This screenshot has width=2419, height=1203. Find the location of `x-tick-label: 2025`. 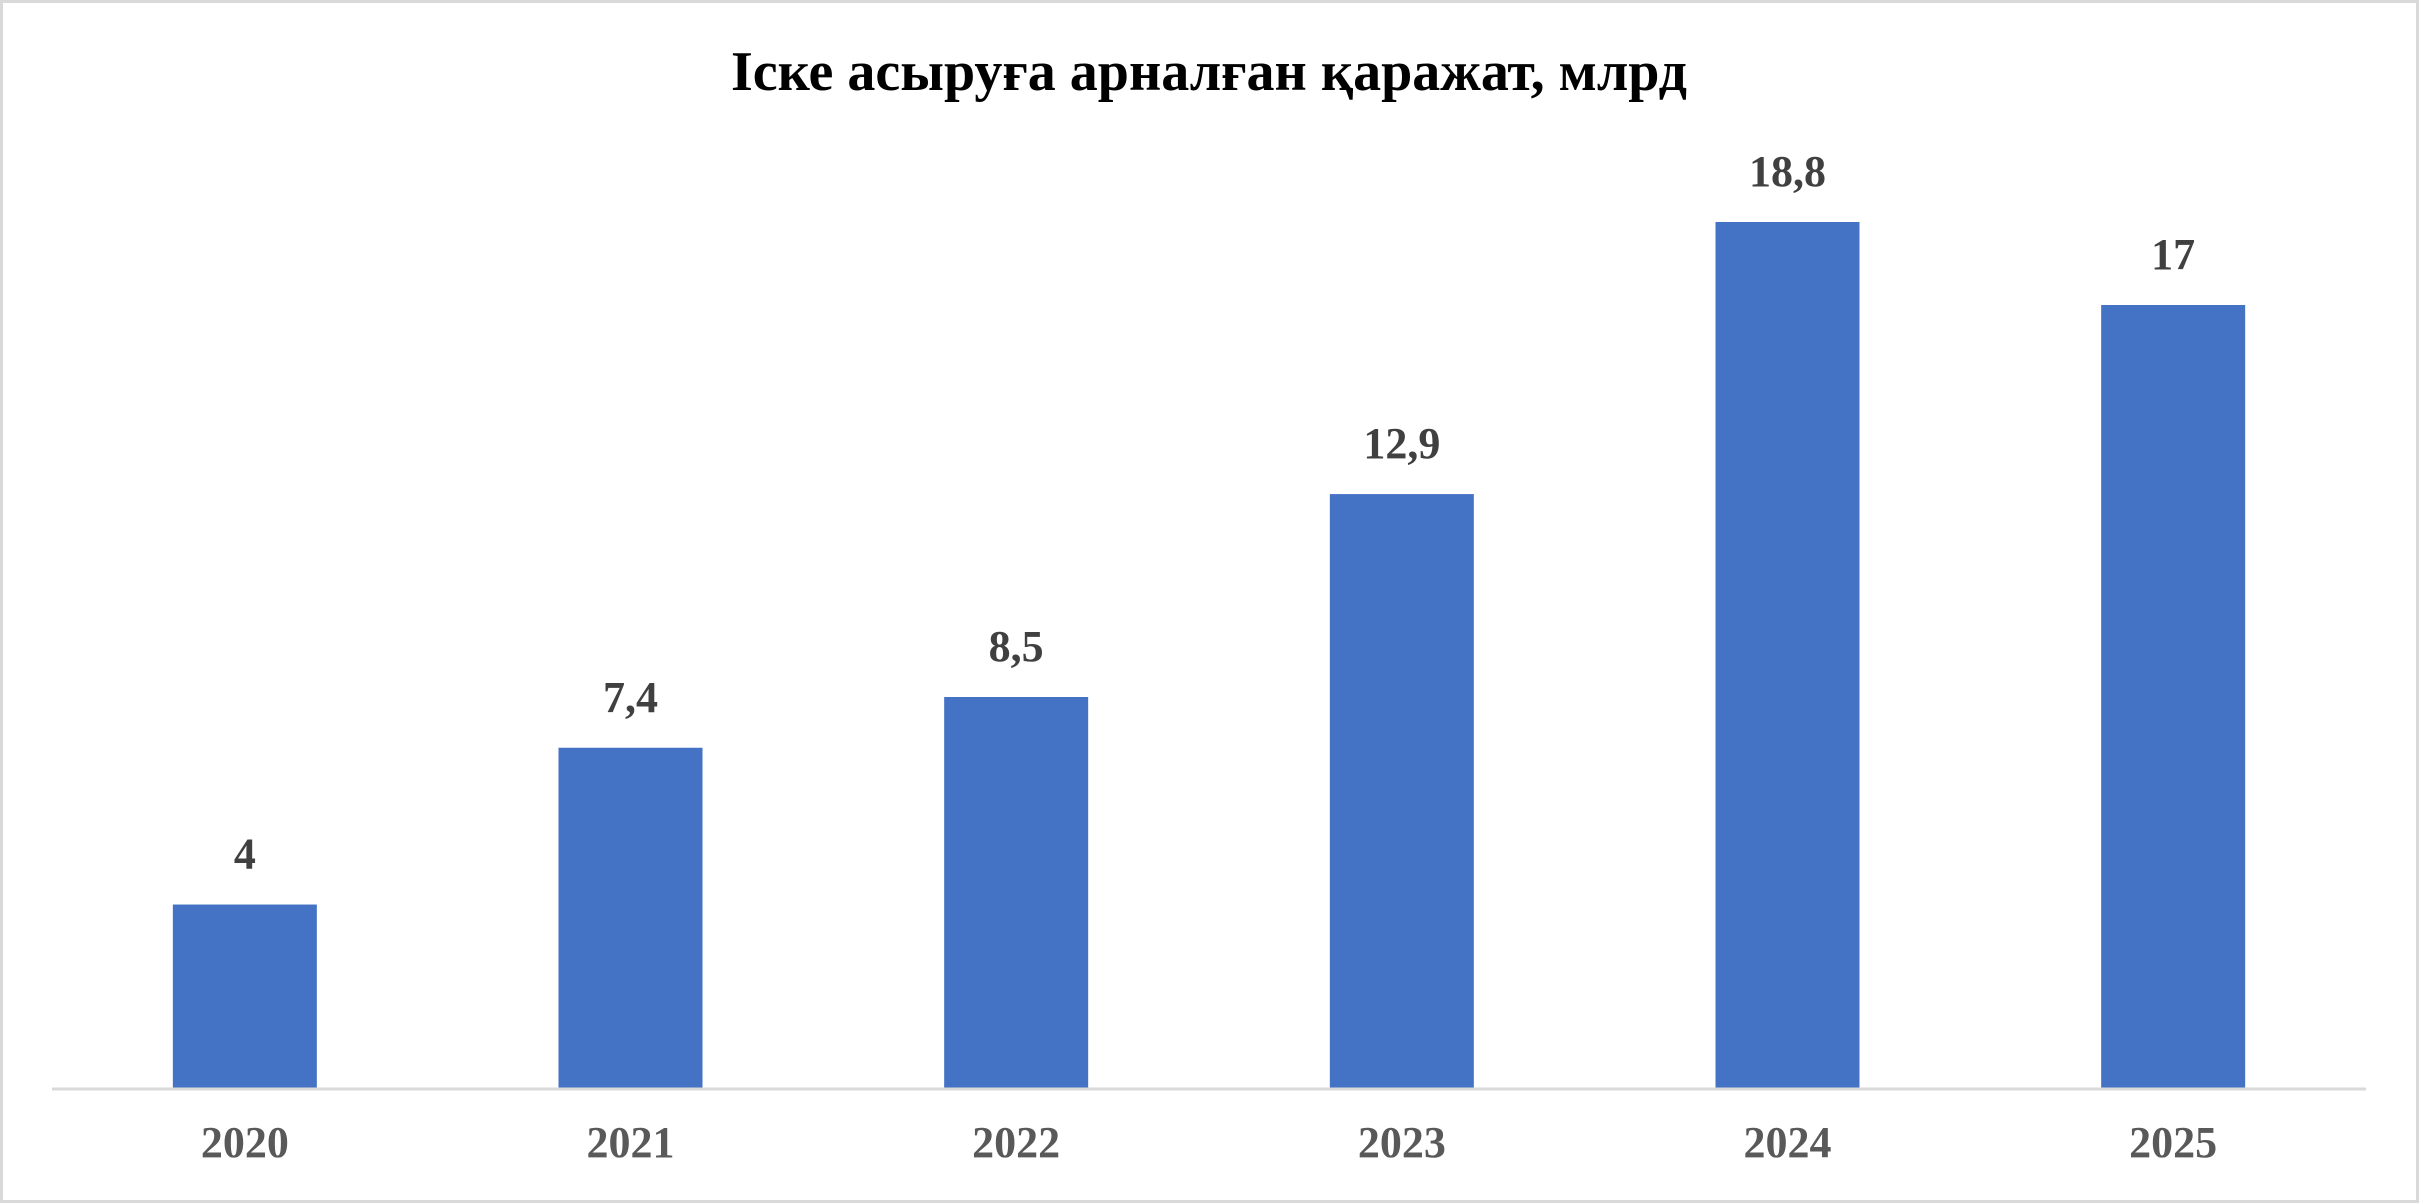

x-tick-label: 2025 is located at coordinates (2173, 1142).